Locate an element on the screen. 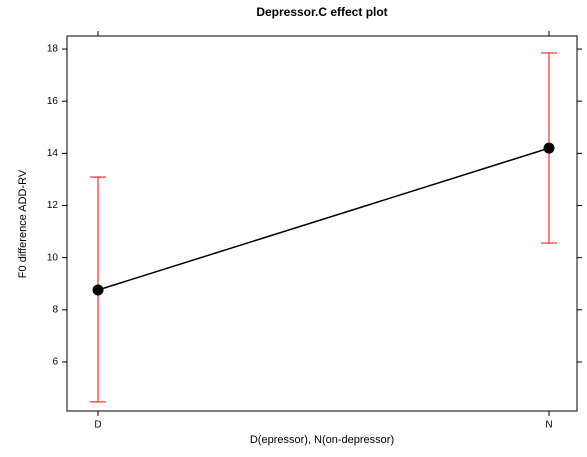 Image resolution: width=587 pixels, height=457 pixels. y-tick-label: 10 is located at coordinates (53, 257).